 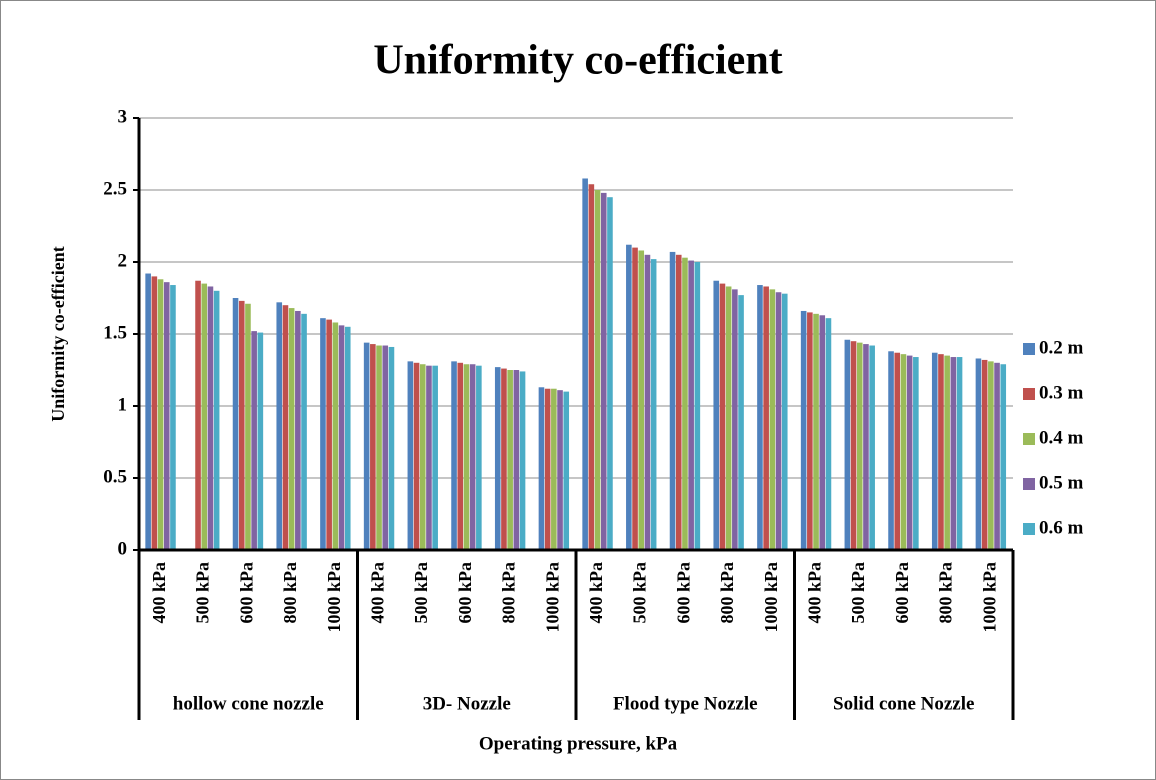 I want to click on x-tick-label: 400 kPa, so click(x=596, y=593).